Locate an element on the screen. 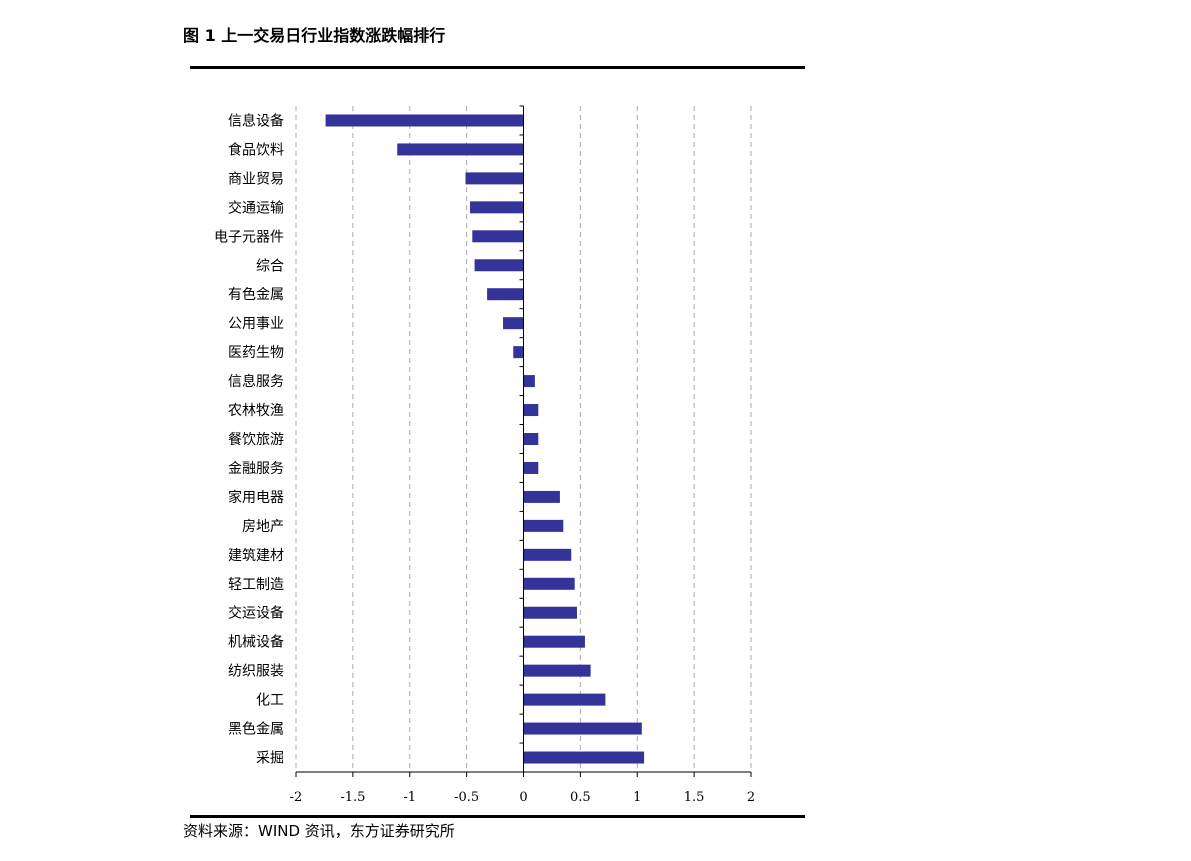 Image resolution: width=1191 pixels, height=861 pixels. category-label: 医药生物 is located at coordinates (256, 353).